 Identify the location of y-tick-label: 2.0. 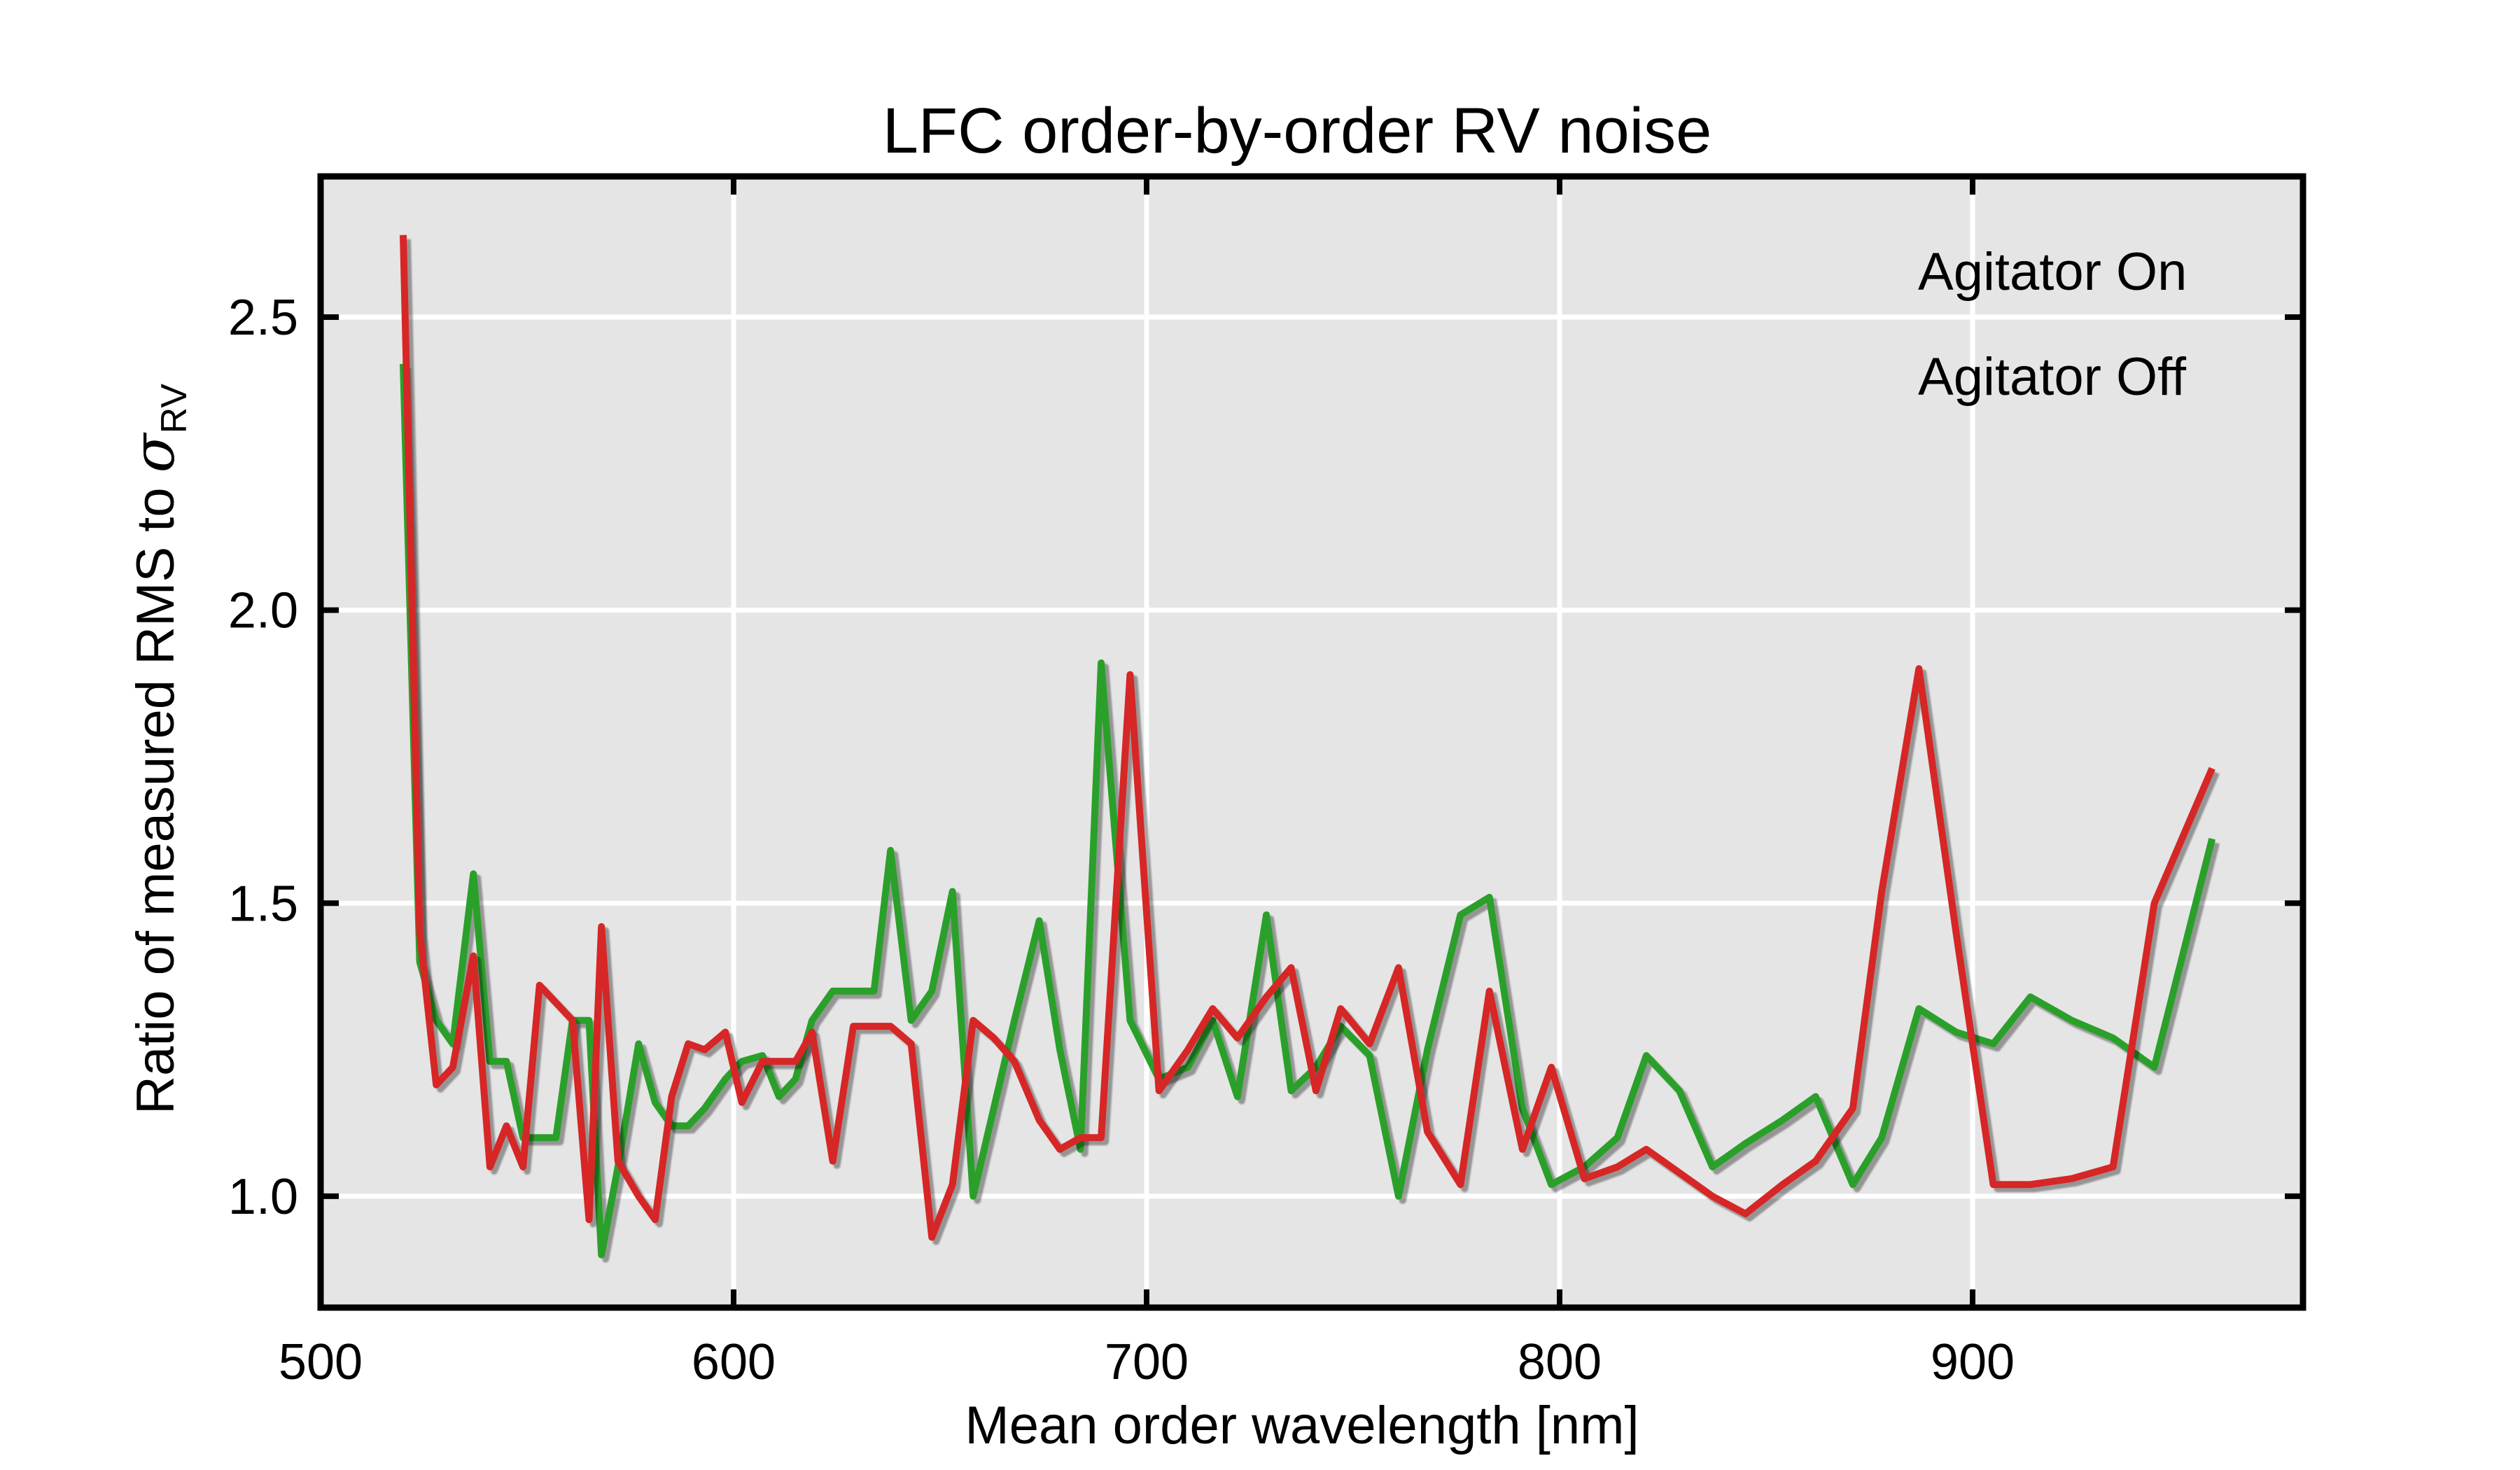
(263, 611).